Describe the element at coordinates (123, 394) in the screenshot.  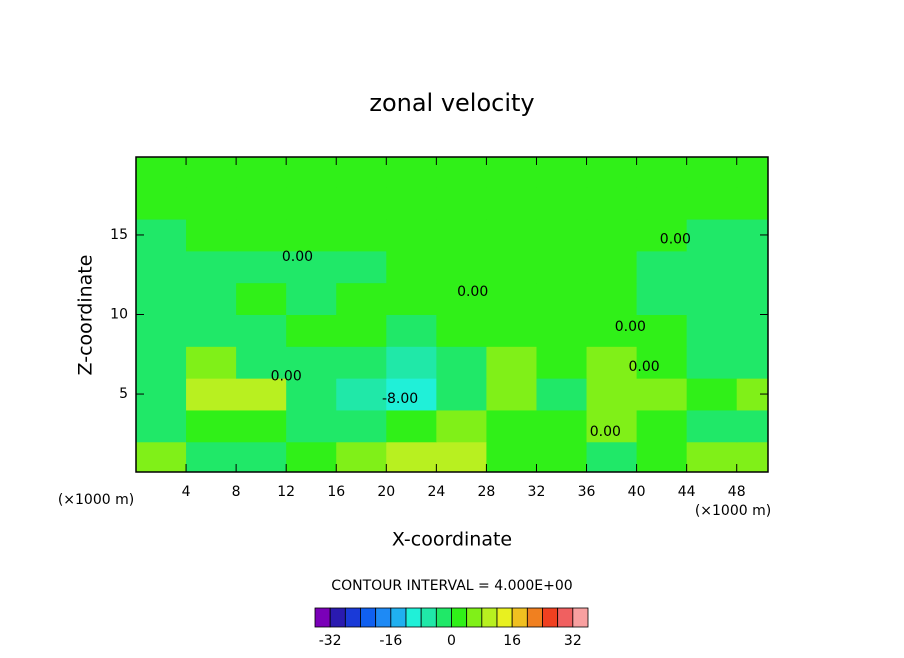
I see `y-tick-label: 5` at that location.